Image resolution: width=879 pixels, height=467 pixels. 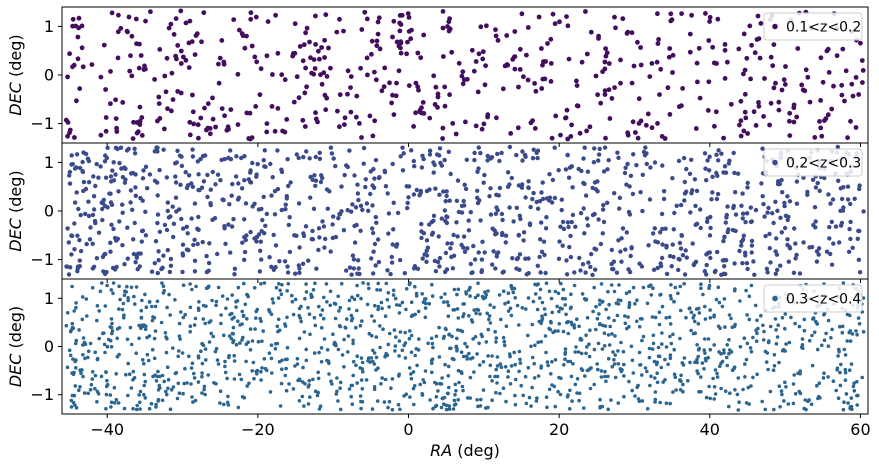 What do you see at coordinates (860, 429) in the screenshot?
I see `x-tick-label: 60` at bounding box center [860, 429].